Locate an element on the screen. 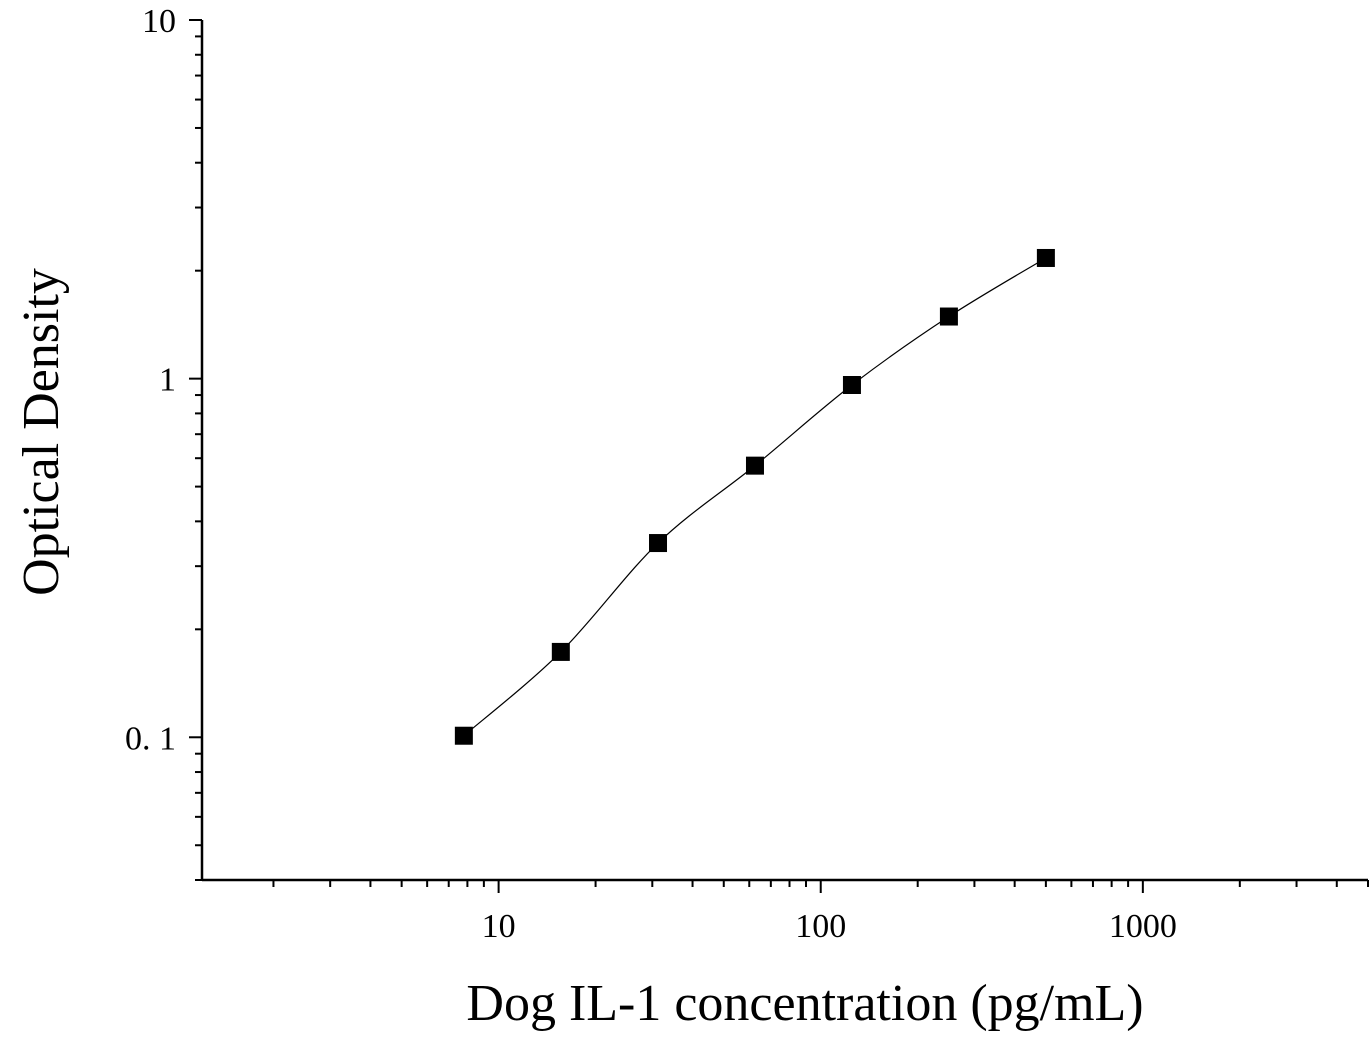 Image resolution: width=1372 pixels, height=1037 pixels. x-tick-label: 100 is located at coordinates (820, 926).